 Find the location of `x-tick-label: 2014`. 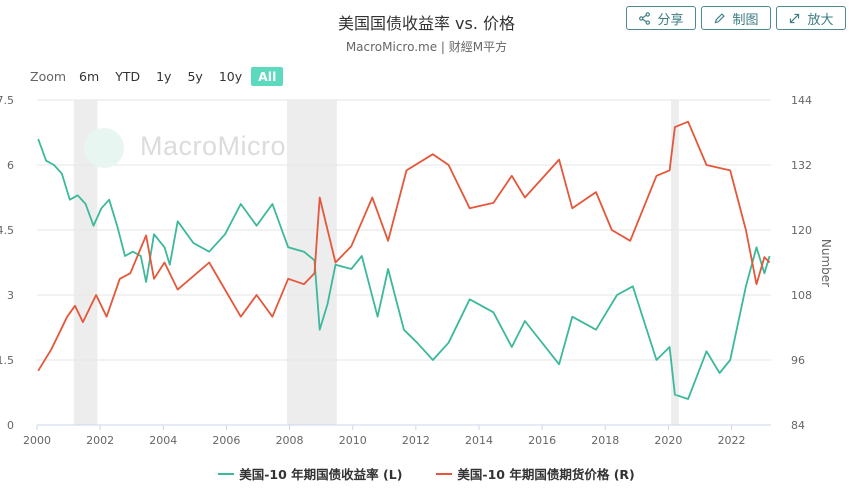

x-tick-label: 2014 is located at coordinates (479, 440).